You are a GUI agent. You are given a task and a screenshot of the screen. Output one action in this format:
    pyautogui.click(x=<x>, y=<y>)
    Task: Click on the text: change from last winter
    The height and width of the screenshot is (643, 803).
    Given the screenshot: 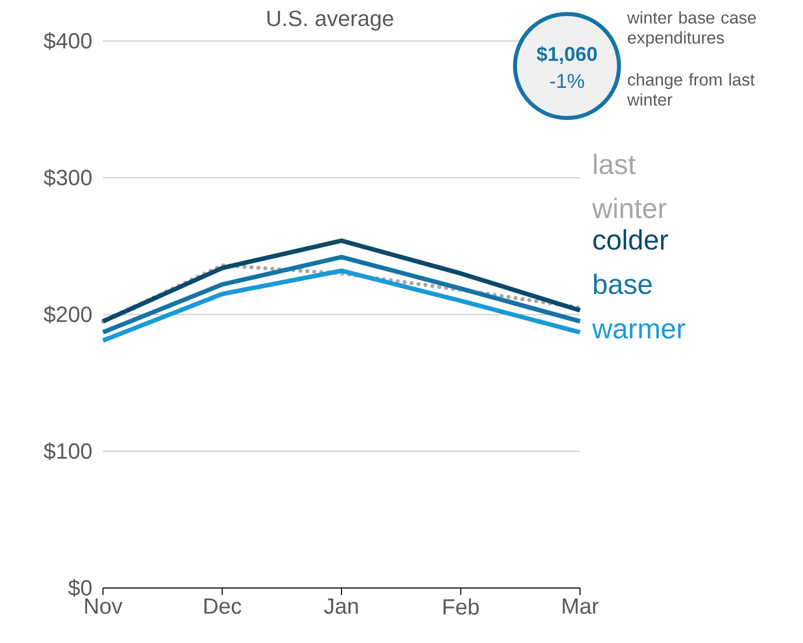 What is the action you would take?
    pyautogui.click(x=691, y=89)
    